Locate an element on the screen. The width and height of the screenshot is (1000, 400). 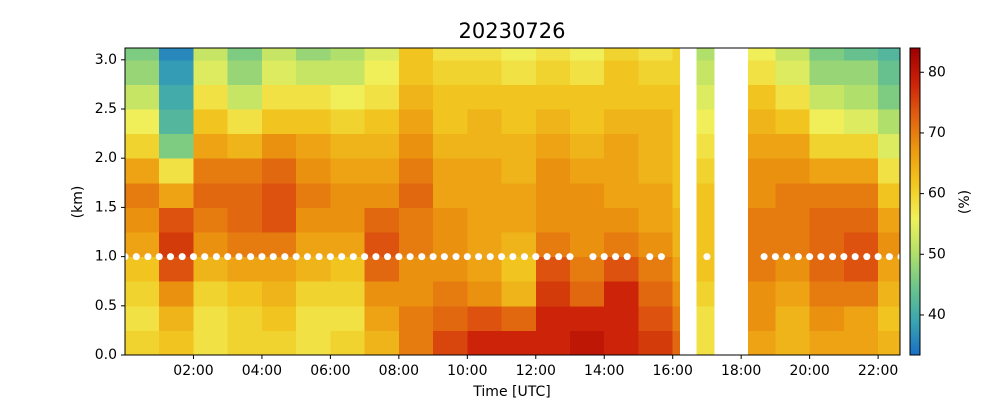
y-tick-label: 1.5 is located at coordinates (106, 207).